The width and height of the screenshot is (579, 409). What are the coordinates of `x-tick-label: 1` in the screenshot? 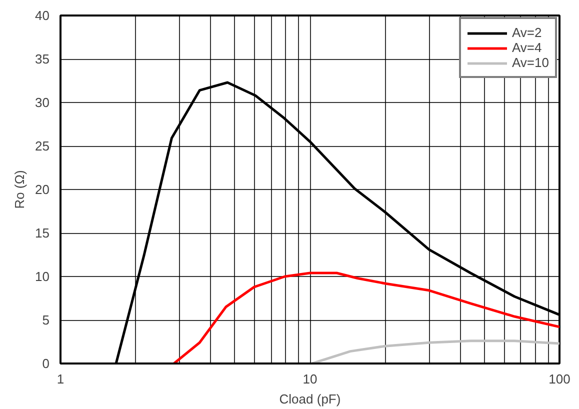 It's located at (60, 379).